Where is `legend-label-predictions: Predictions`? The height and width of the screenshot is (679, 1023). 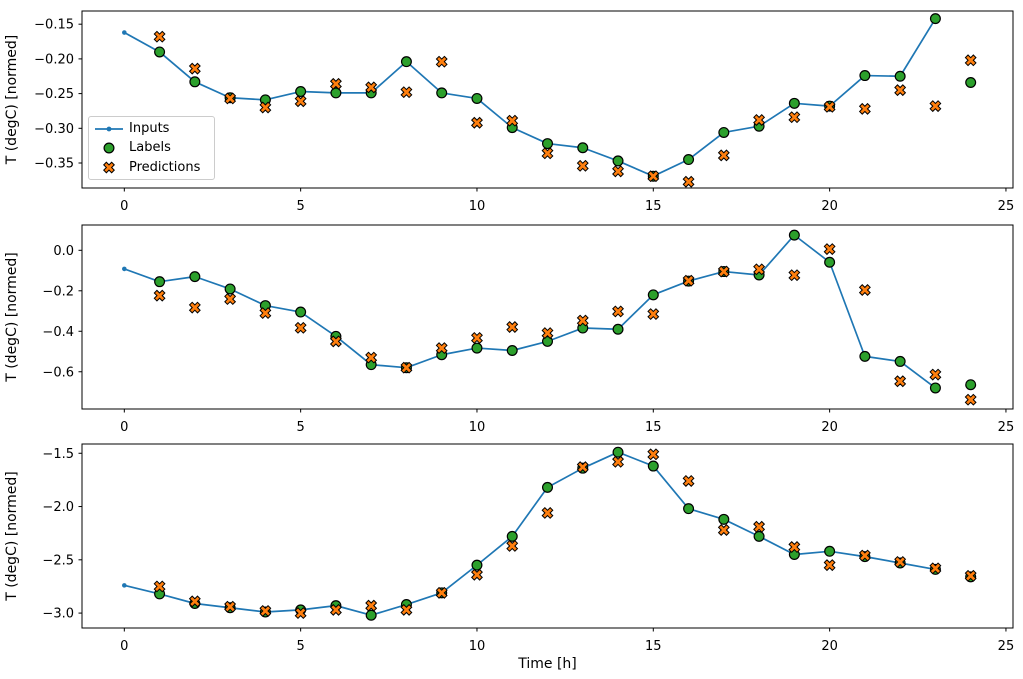
legend-label-predictions: Predictions is located at coordinates (165, 167).